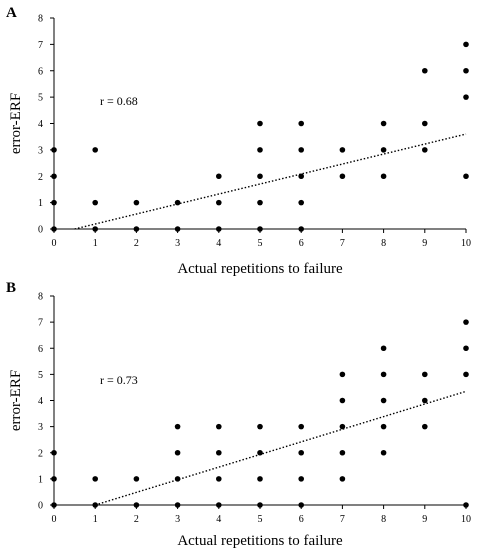 The width and height of the screenshot is (481, 550). What do you see at coordinates (136, 243) in the screenshot?
I see `x-tick-label: 2` at bounding box center [136, 243].